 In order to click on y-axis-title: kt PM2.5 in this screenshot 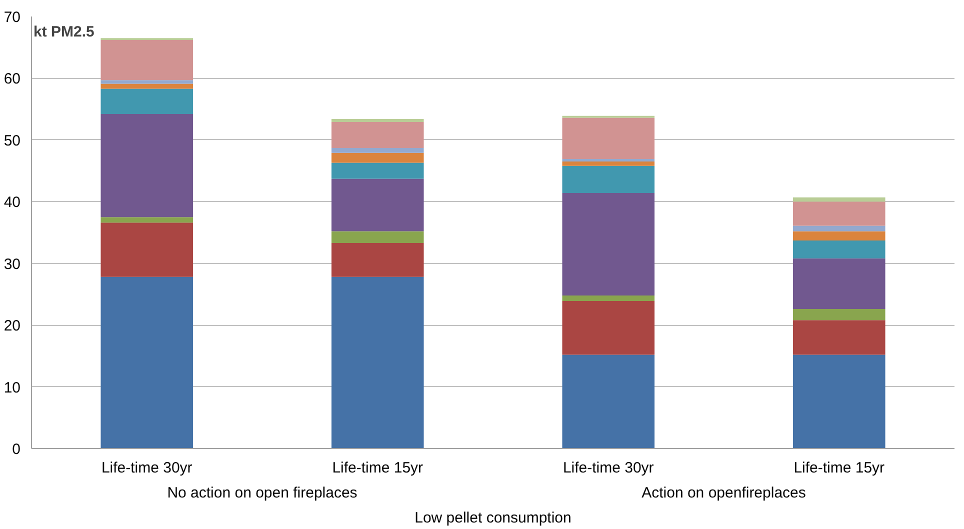, I will do `click(64, 32)`.